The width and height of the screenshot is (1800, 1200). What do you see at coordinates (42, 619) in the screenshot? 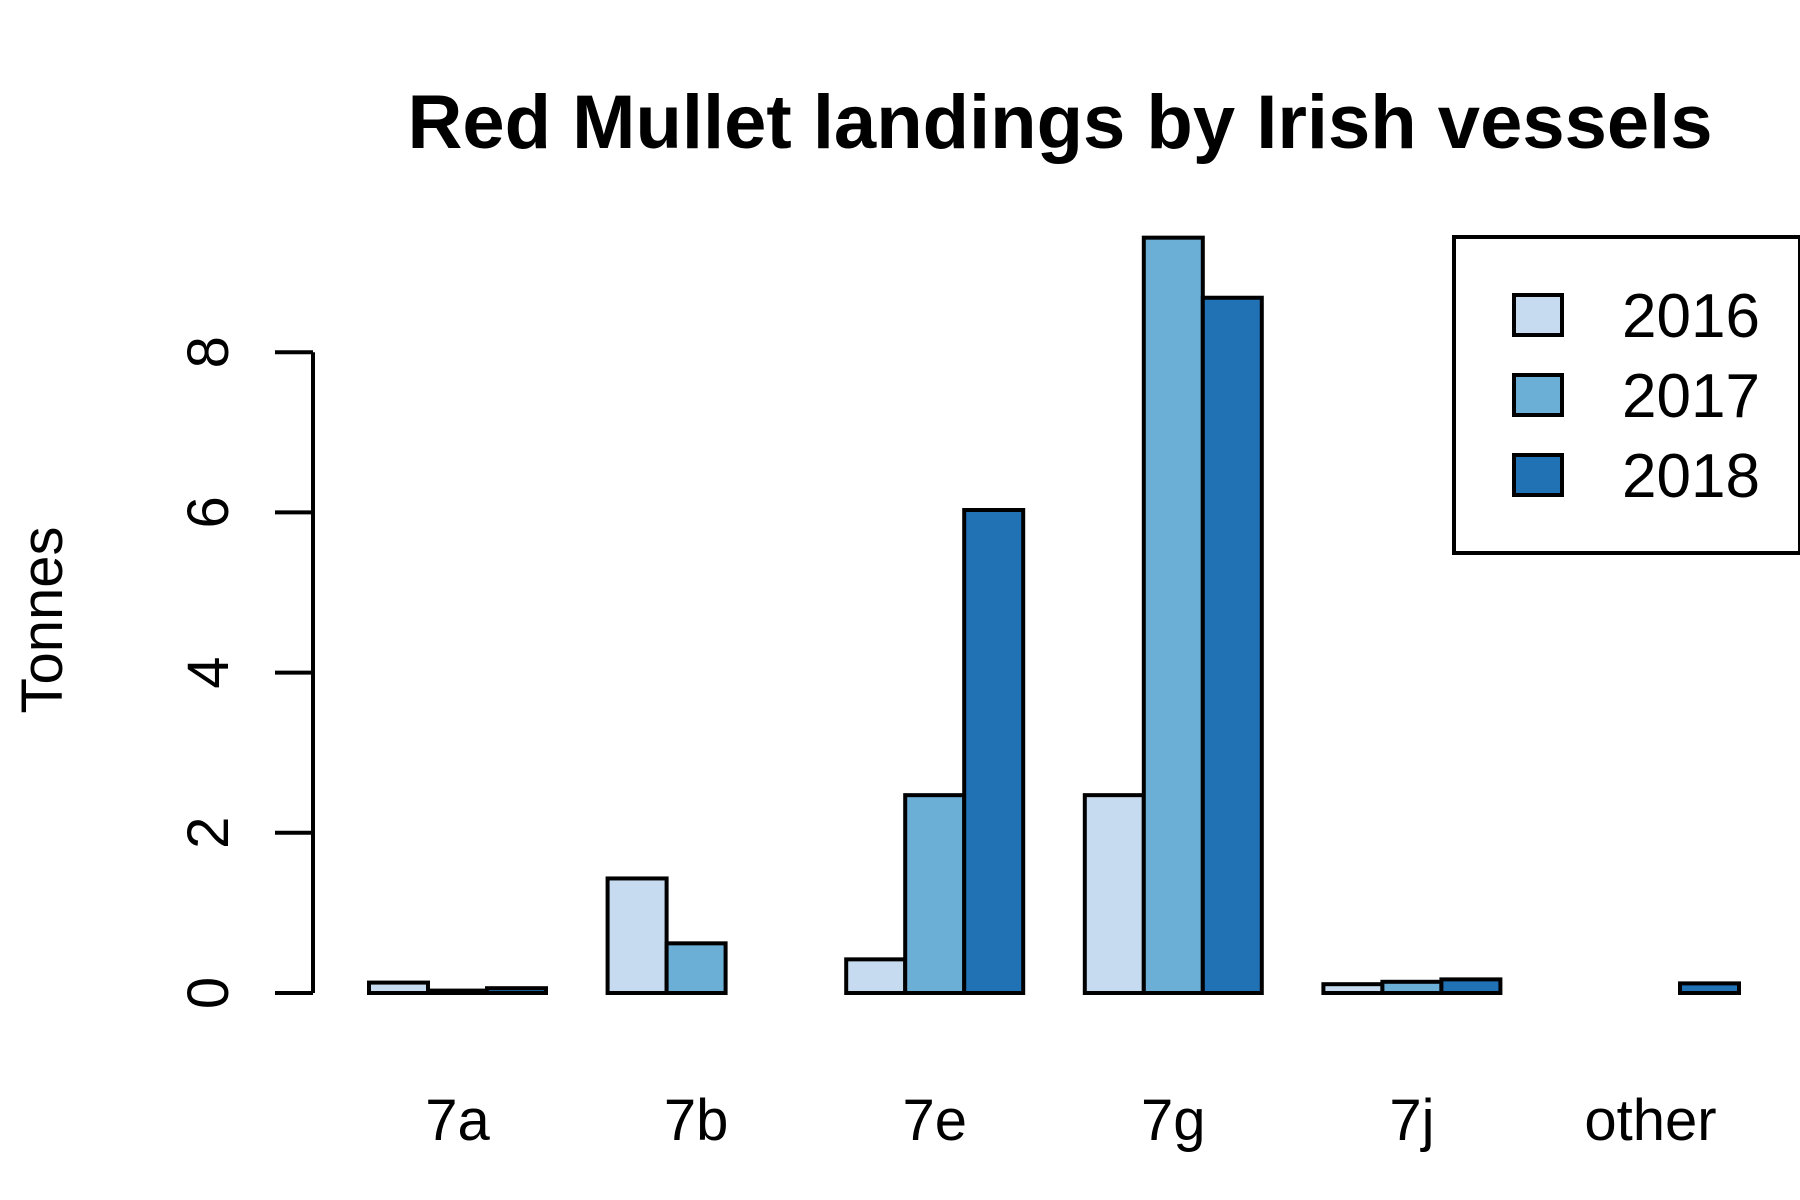
I see `y-axis-label: Tonnes` at bounding box center [42, 619].